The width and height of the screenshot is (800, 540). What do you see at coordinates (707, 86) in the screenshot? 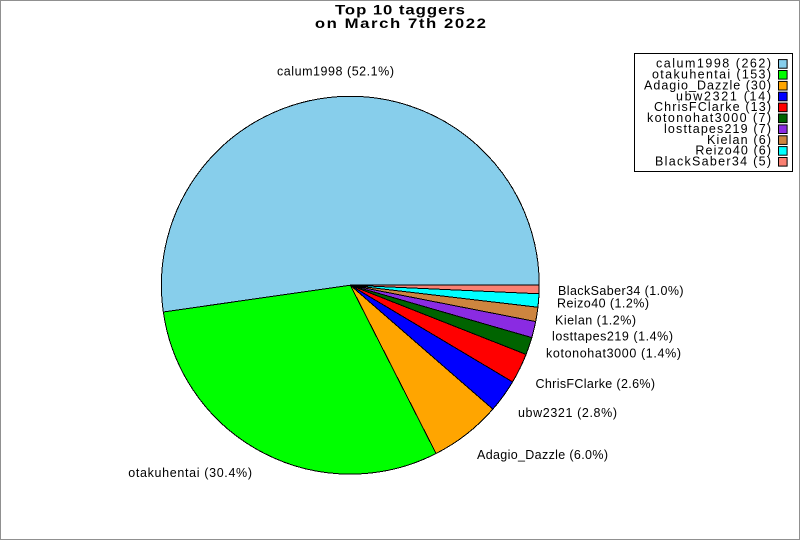
I see `svg-text: Adagio_Dazzle (30)` at bounding box center [707, 86].